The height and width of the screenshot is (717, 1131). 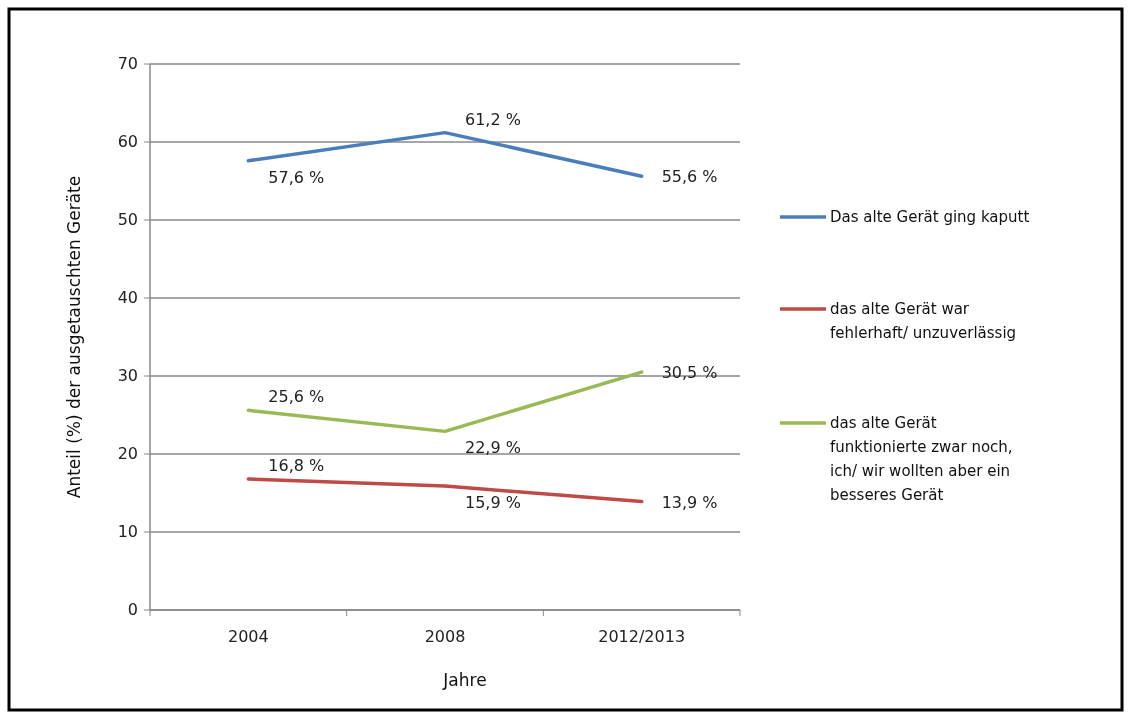 What do you see at coordinates (127, 375) in the screenshot?
I see `y-tick-label: 30` at bounding box center [127, 375].